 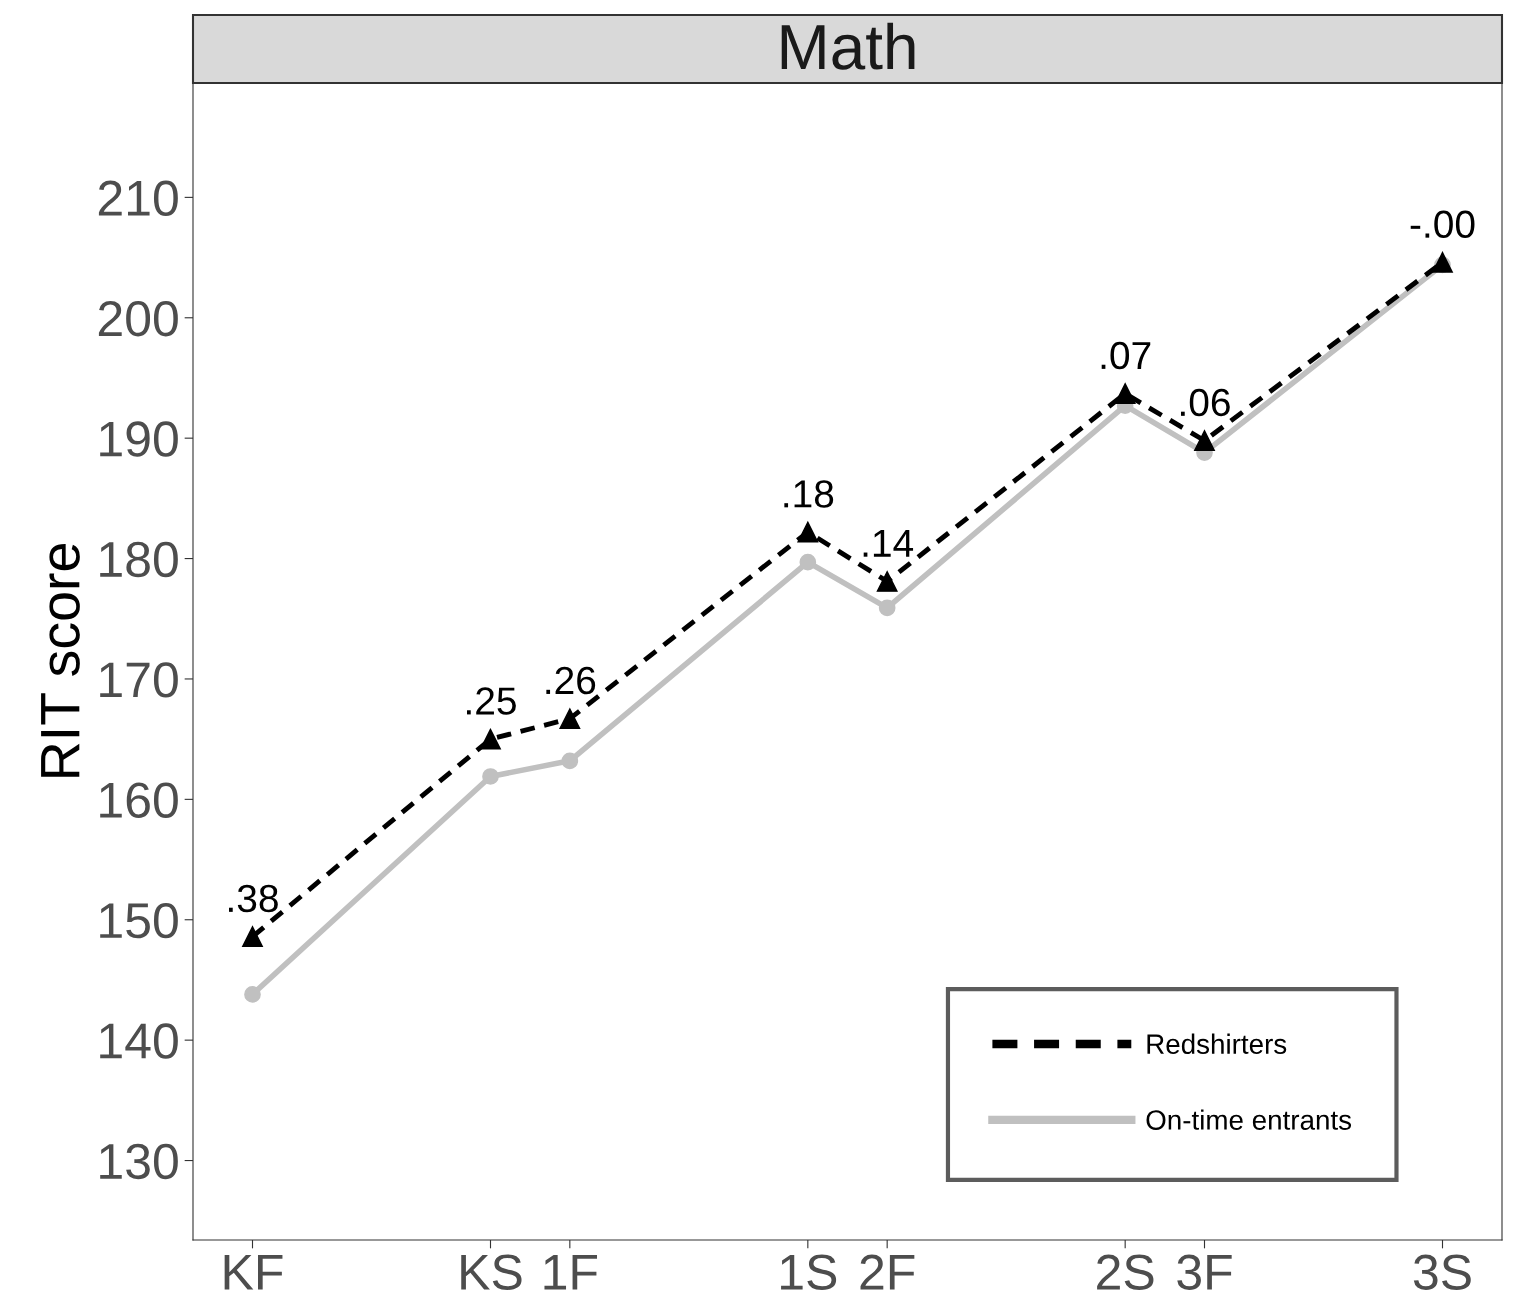 What do you see at coordinates (809, 1272) in the screenshot?
I see `x-tick-label: 1S` at bounding box center [809, 1272].